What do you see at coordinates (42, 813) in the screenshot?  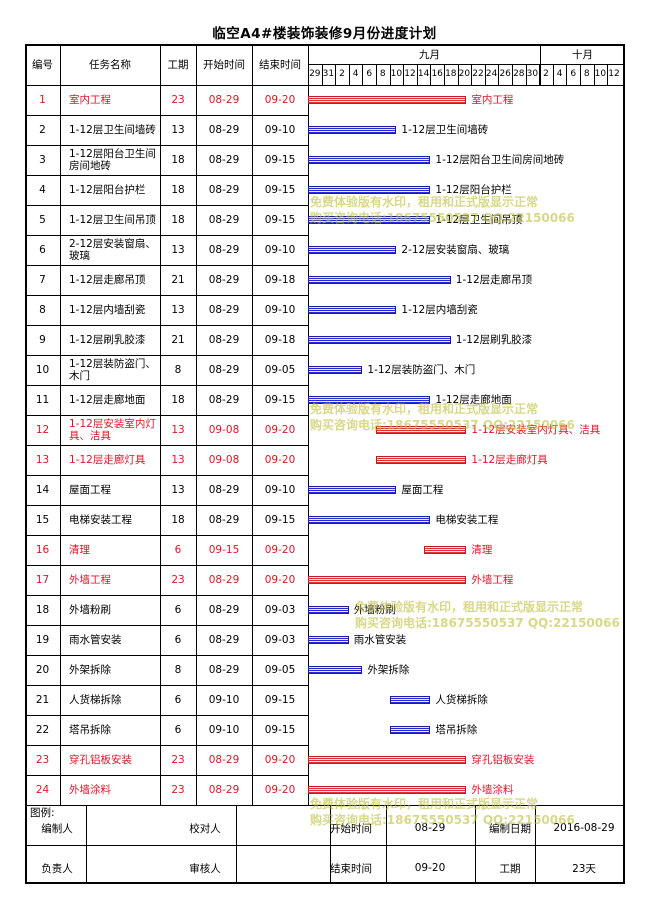 I see `legend-label: 图例:` at bounding box center [42, 813].